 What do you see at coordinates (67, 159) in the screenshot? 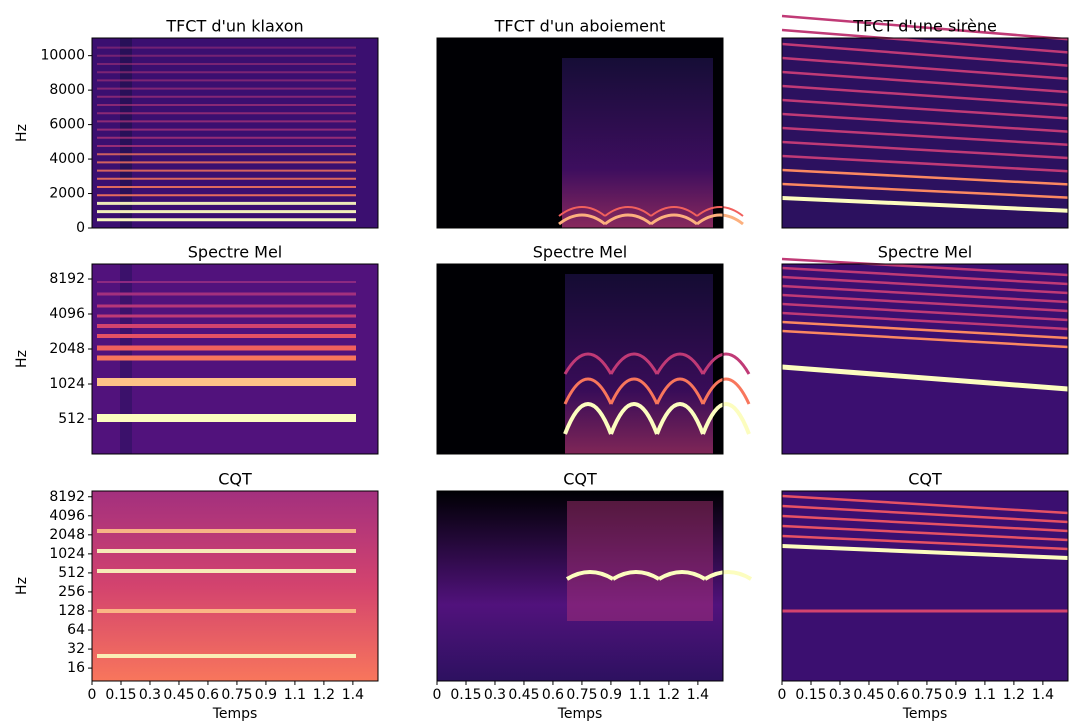
I see `y-tick-label: 4000` at bounding box center [67, 159].